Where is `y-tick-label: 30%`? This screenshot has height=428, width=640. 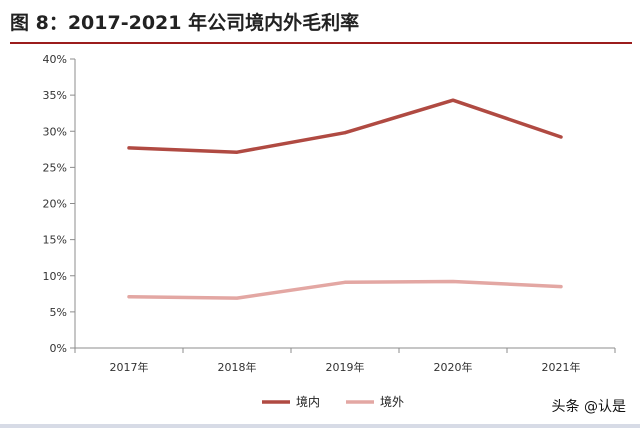 y-tick-label: 30% is located at coordinates (55, 131).